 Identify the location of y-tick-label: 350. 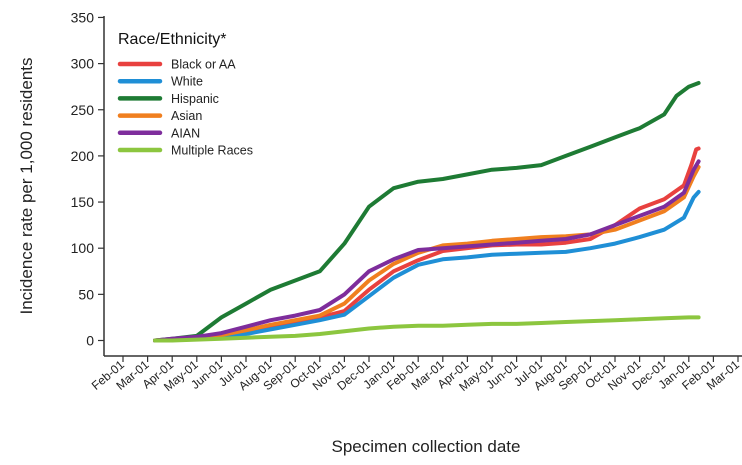
(83, 17).